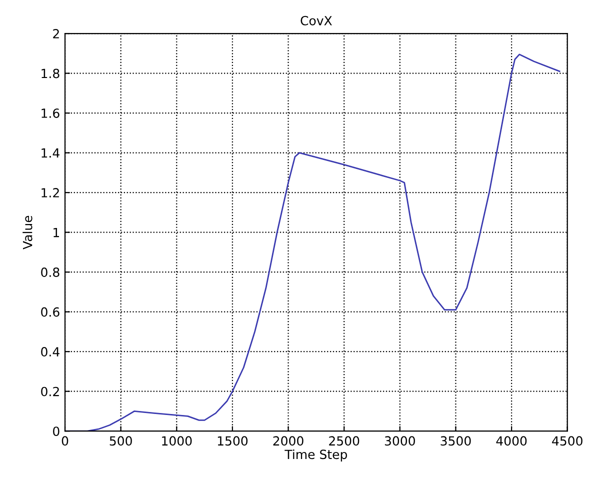 This screenshot has height=479, width=591. Describe the element at coordinates (50, 193) in the screenshot. I see `y-tick-label: 1.2` at that location.